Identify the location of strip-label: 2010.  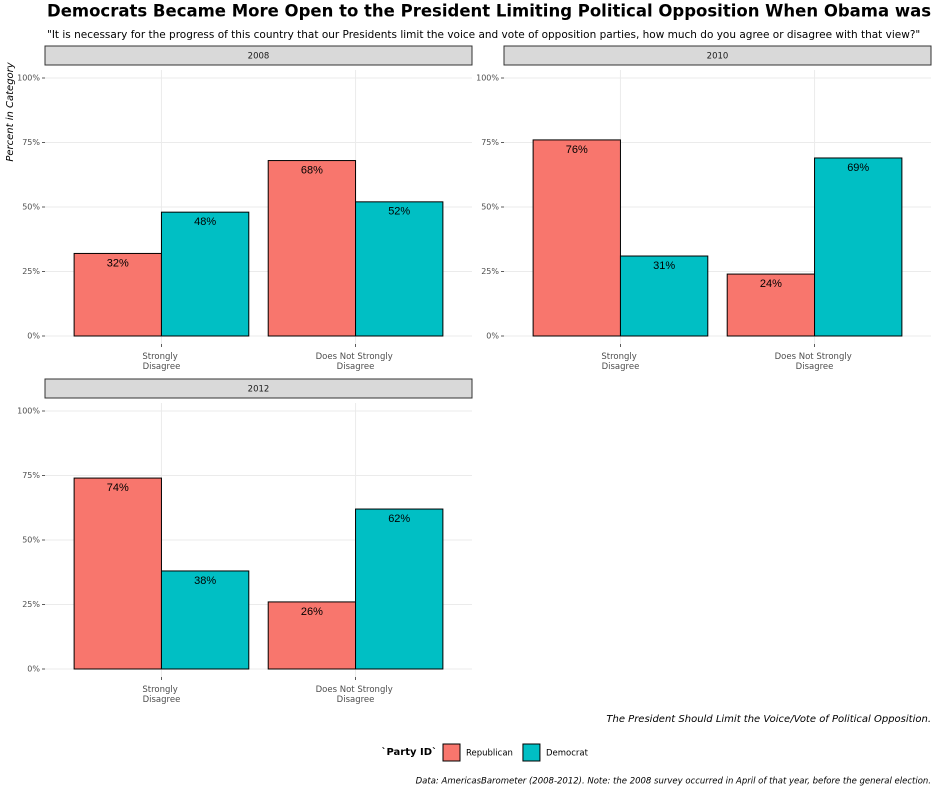
(718, 57).